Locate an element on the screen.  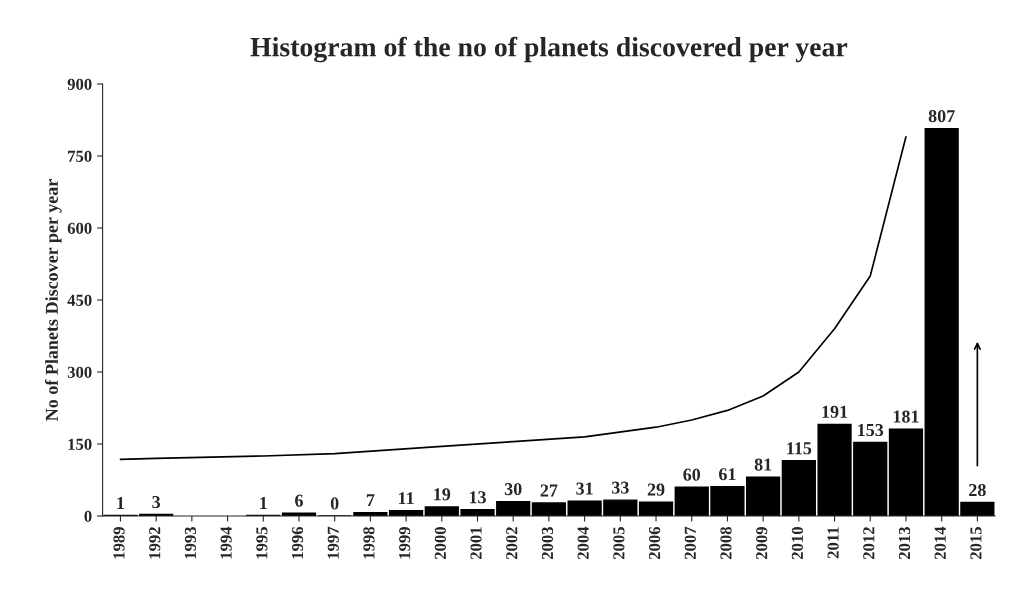
data-label: 191 is located at coordinates (835, 411).